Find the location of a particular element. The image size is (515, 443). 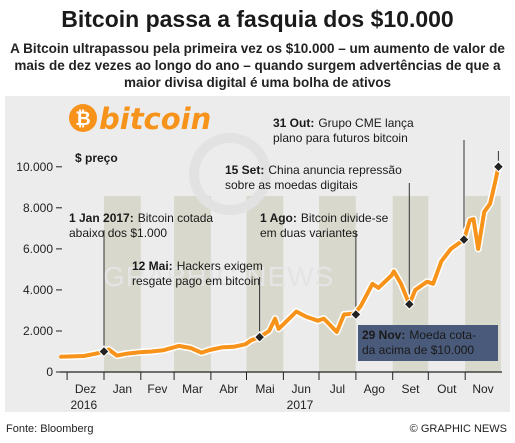

source-note: Fonte: Bloomberg is located at coordinates (50, 429).